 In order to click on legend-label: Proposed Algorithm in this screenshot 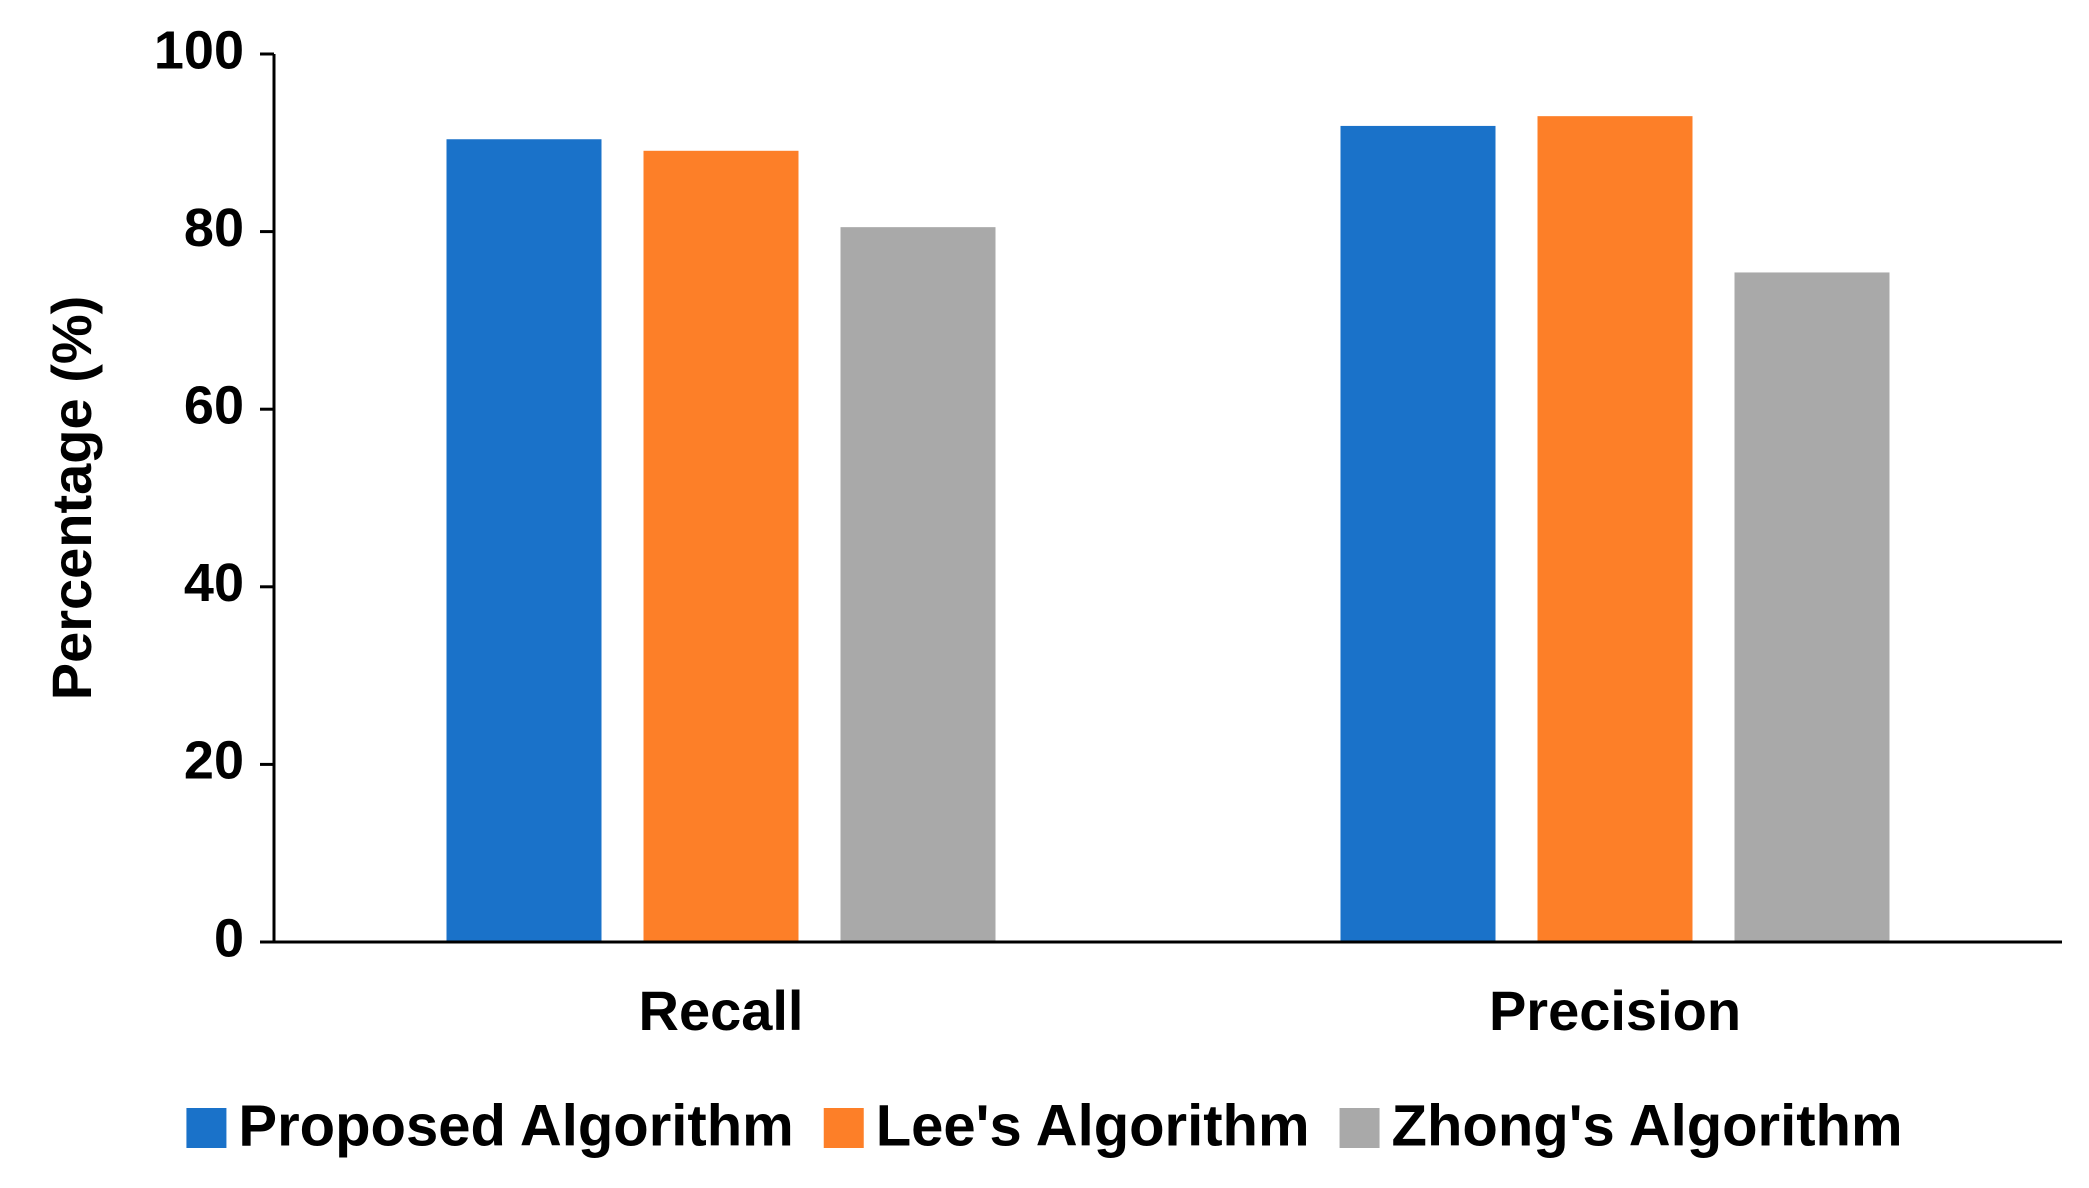, I will do `click(515, 1125)`.